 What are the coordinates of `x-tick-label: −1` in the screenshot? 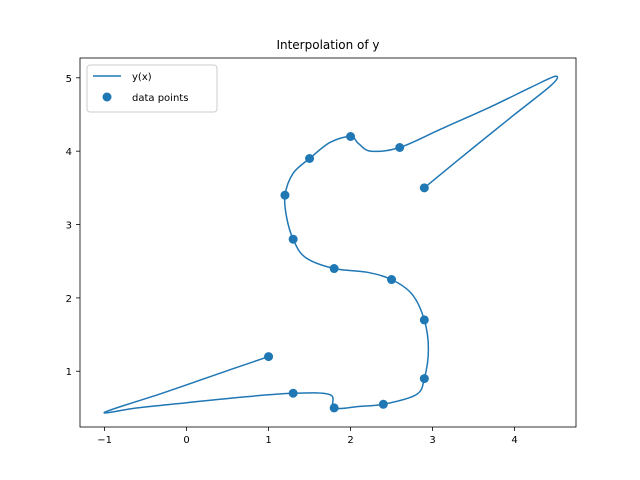 It's located at (104, 440).